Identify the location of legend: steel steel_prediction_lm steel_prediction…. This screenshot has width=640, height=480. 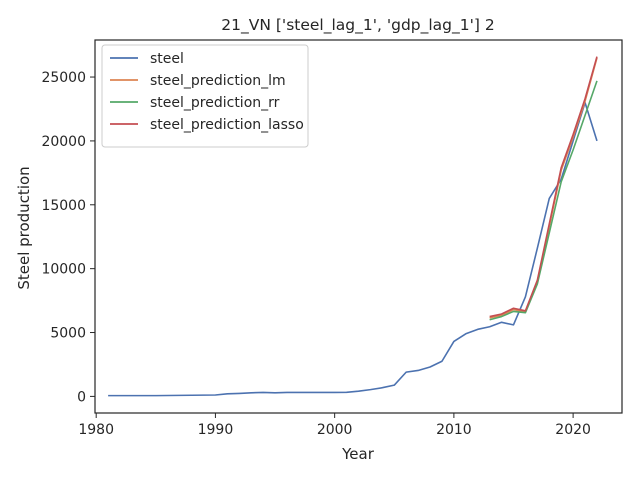
(205, 96).